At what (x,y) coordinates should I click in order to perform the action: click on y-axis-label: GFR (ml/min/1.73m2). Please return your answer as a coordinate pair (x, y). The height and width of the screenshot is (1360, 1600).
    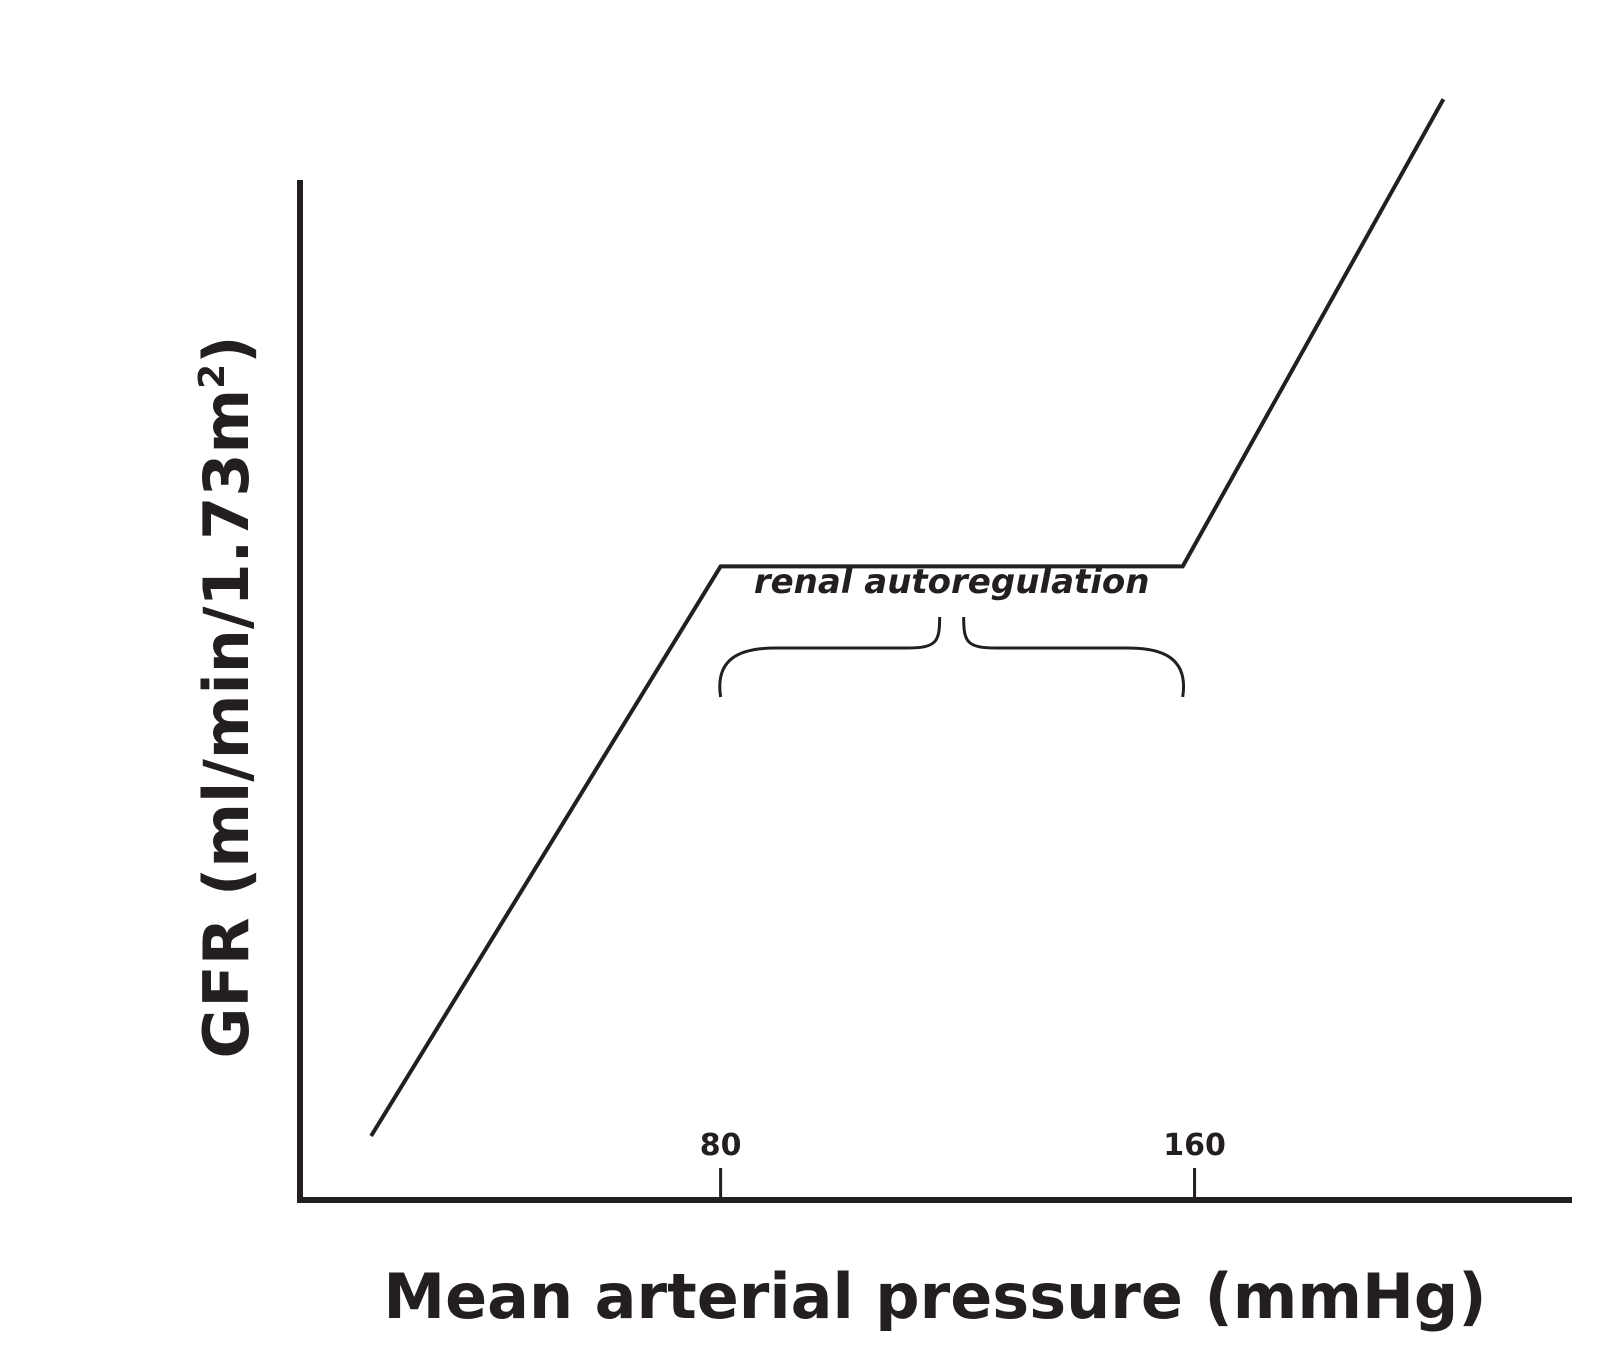
    Looking at the image, I should click on (226, 696).